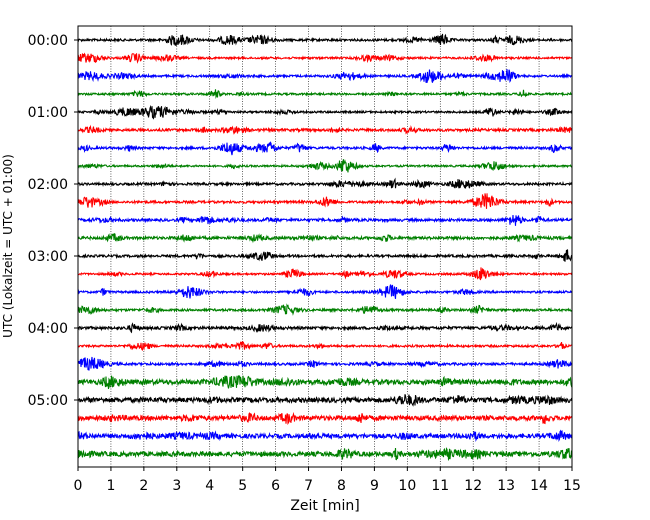 This screenshot has height=520, width=650. Describe the element at coordinates (506, 486) in the screenshot. I see `x-tick-label: 13` at that location.